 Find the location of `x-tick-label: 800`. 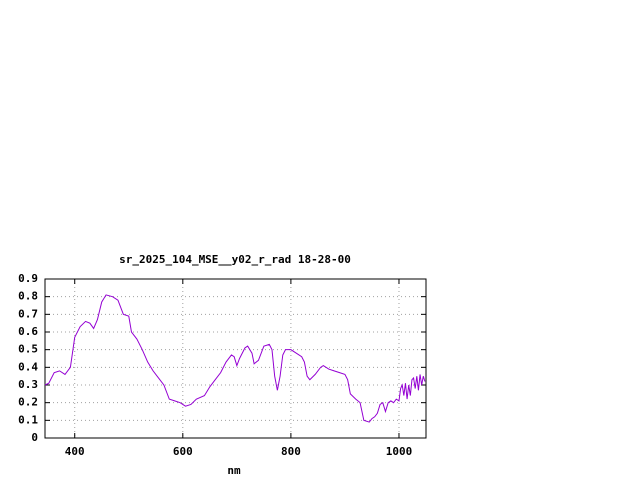

x-tick-label: 800 is located at coordinates (291, 451).